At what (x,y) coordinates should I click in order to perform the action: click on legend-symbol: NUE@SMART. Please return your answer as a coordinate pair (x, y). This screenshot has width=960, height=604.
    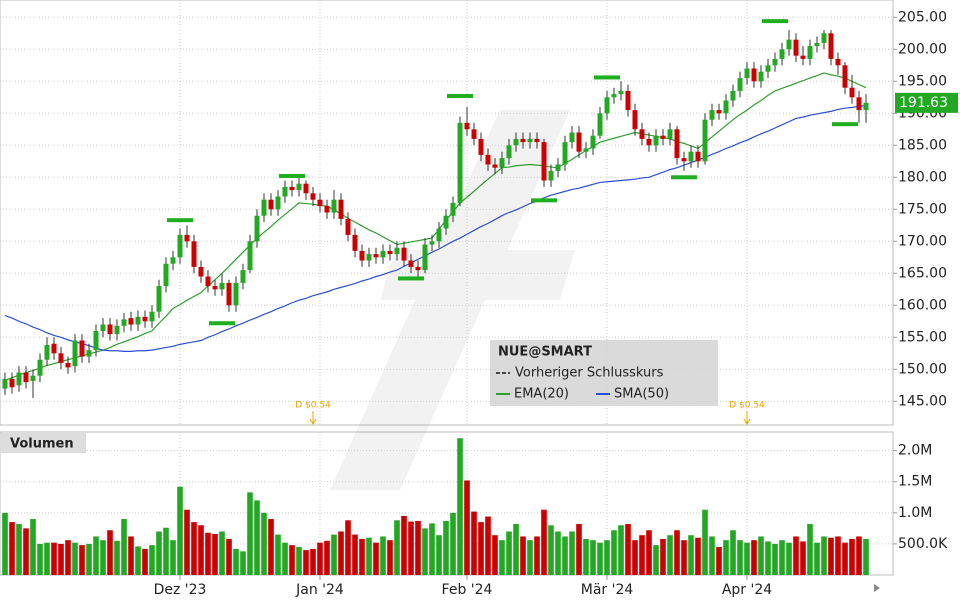
    Looking at the image, I should click on (545, 352).